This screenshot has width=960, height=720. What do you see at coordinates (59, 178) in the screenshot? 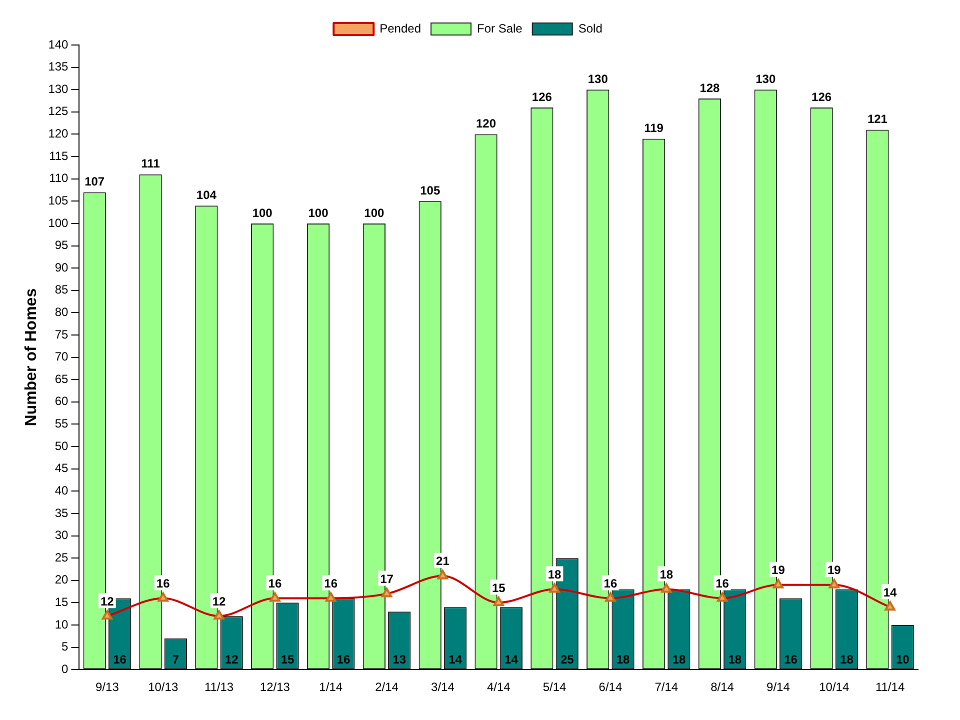
I see `y-tick-label: 110` at bounding box center [59, 178].